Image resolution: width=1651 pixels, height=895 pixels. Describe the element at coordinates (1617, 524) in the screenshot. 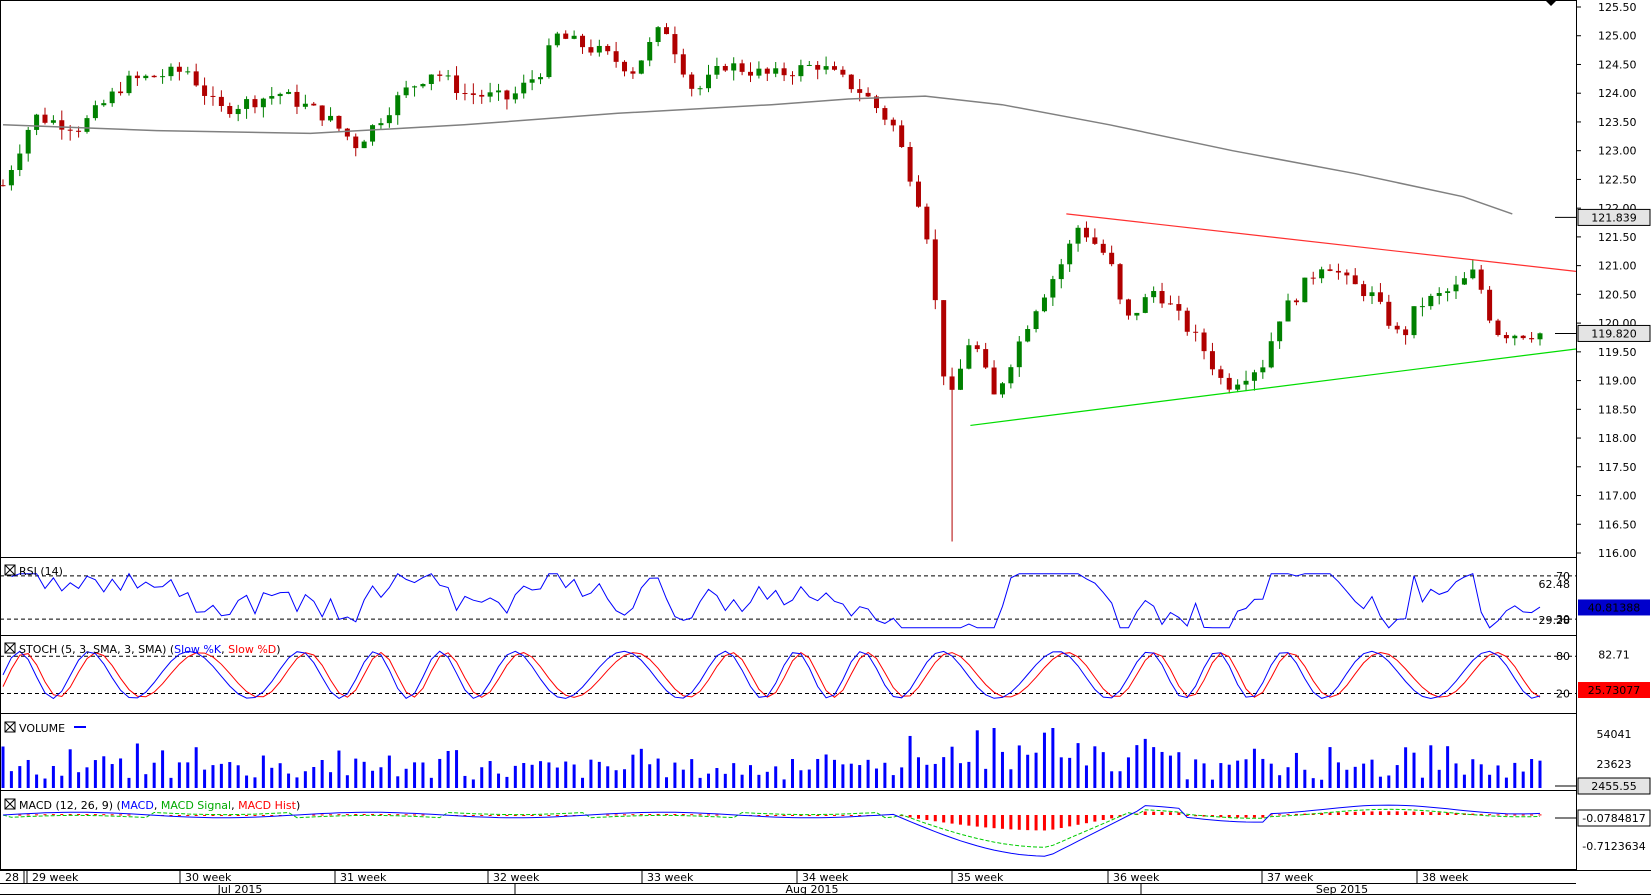

I see `main-ytick-label: 116.50` at that location.